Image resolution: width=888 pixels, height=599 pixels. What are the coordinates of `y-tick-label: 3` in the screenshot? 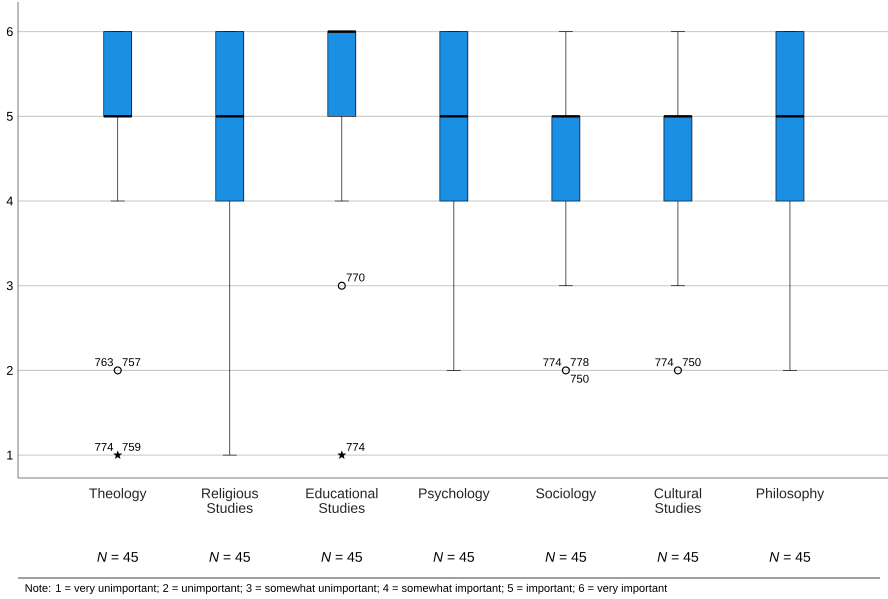 It's located at (9, 285).